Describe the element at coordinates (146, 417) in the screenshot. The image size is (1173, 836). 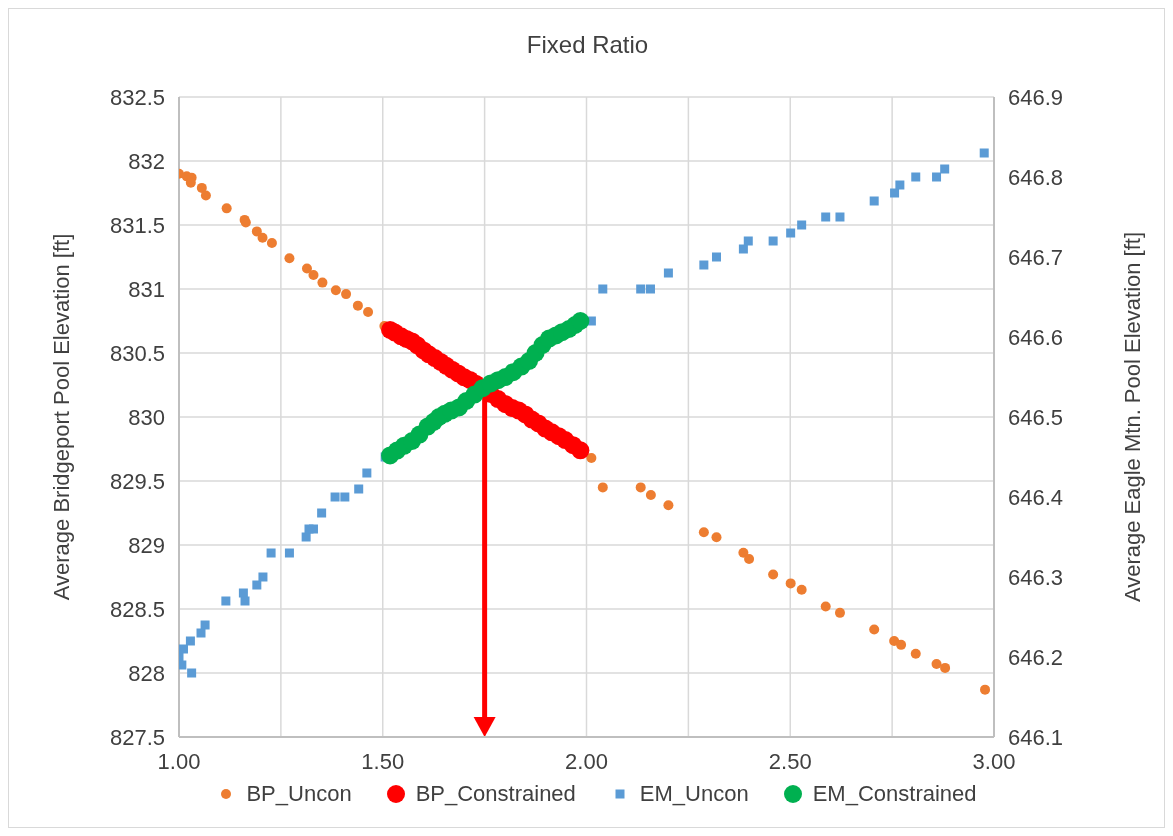
I see `y-tick-label: 830` at that location.